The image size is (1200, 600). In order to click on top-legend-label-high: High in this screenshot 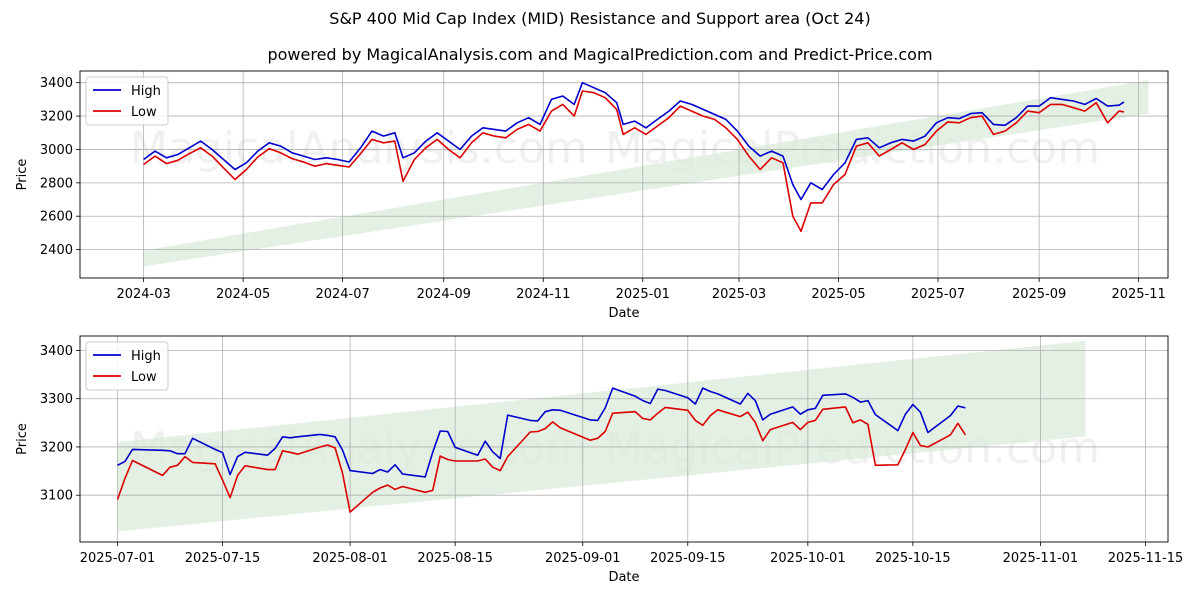, I will do `click(146, 91)`.